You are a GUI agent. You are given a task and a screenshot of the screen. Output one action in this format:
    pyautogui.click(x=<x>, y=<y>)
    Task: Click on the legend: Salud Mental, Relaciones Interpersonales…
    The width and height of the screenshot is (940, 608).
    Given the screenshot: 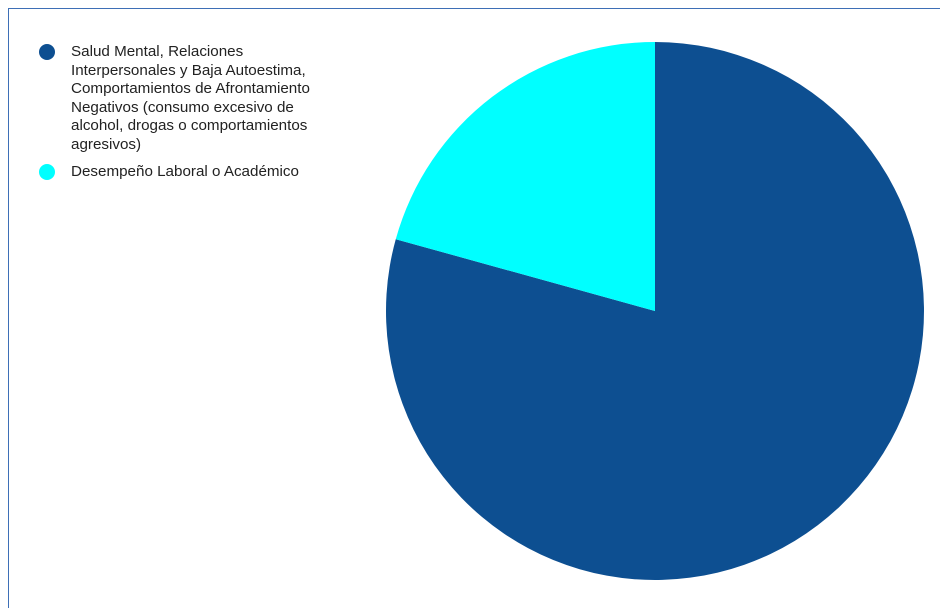 What is the action you would take?
    pyautogui.click(x=199, y=116)
    